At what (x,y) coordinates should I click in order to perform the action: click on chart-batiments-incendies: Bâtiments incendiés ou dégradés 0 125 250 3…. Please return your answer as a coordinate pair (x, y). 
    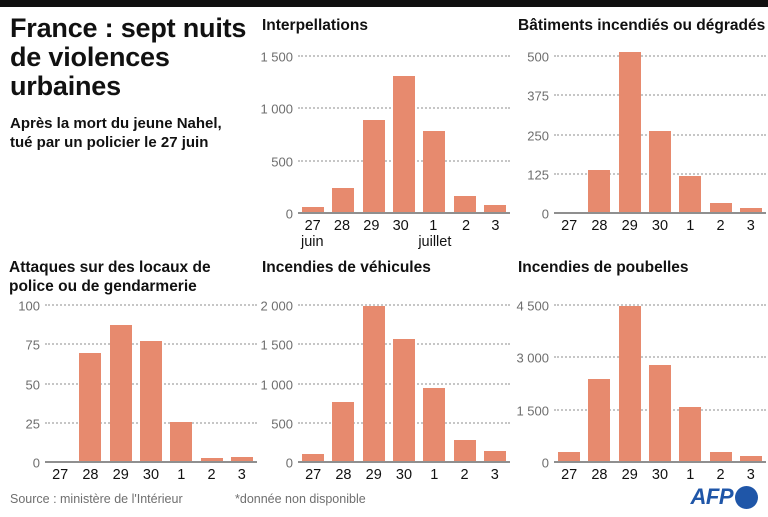
    Looking at the image, I should click on (640, 125).